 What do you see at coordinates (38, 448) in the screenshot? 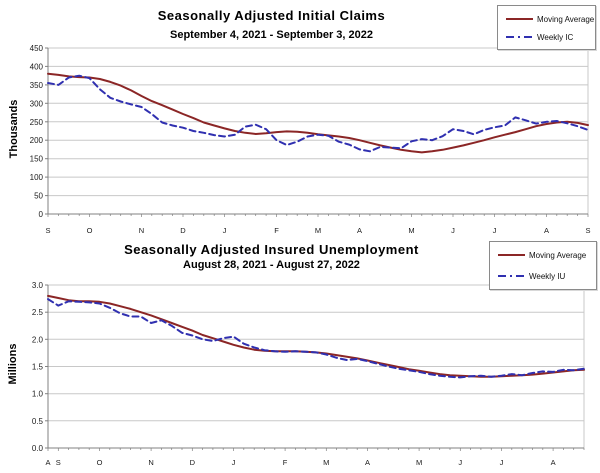
I see `y-tick-label: 0.0` at bounding box center [38, 448].